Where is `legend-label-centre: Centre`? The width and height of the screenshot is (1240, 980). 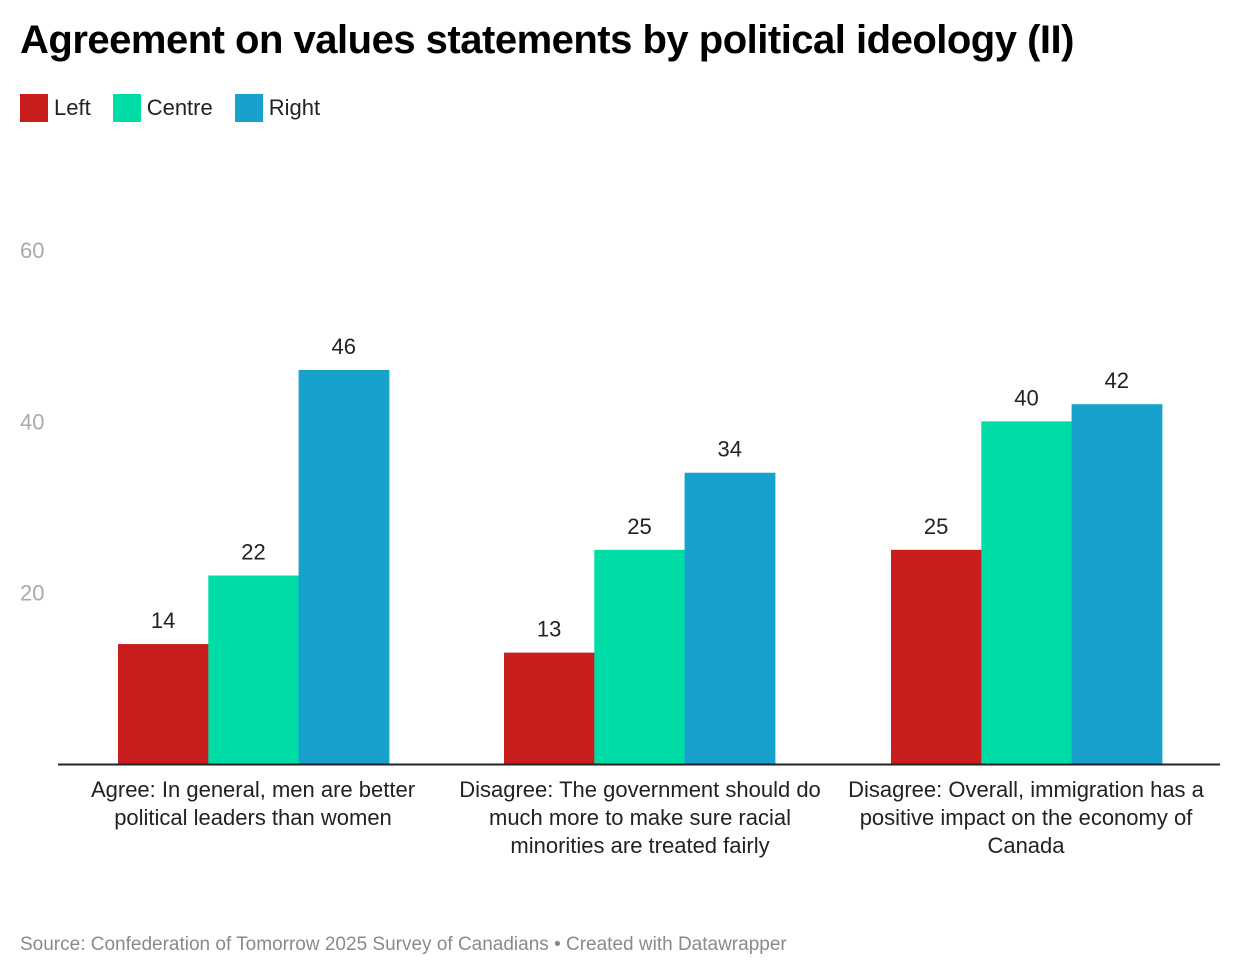 legend-label-centre: Centre is located at coordinates (179, 107).